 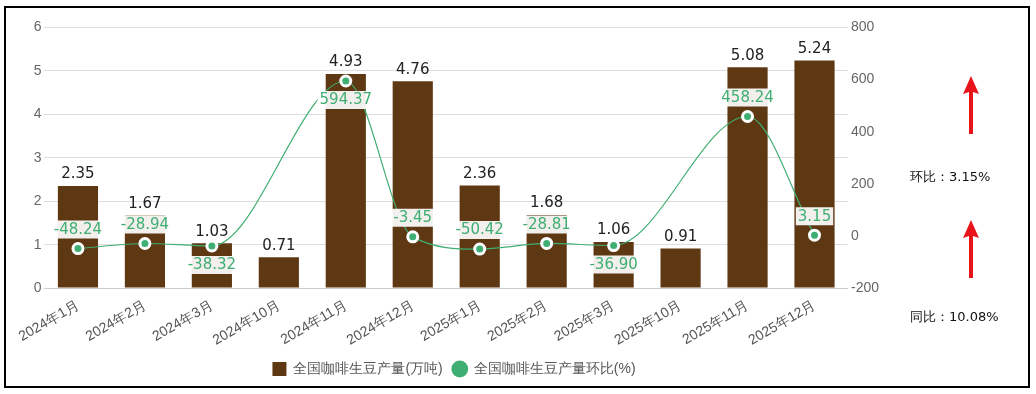 What do you see at coordinates (413, 217) in the screenshot?
I see `data-label: -3.45` at bounding box center [413, 217].